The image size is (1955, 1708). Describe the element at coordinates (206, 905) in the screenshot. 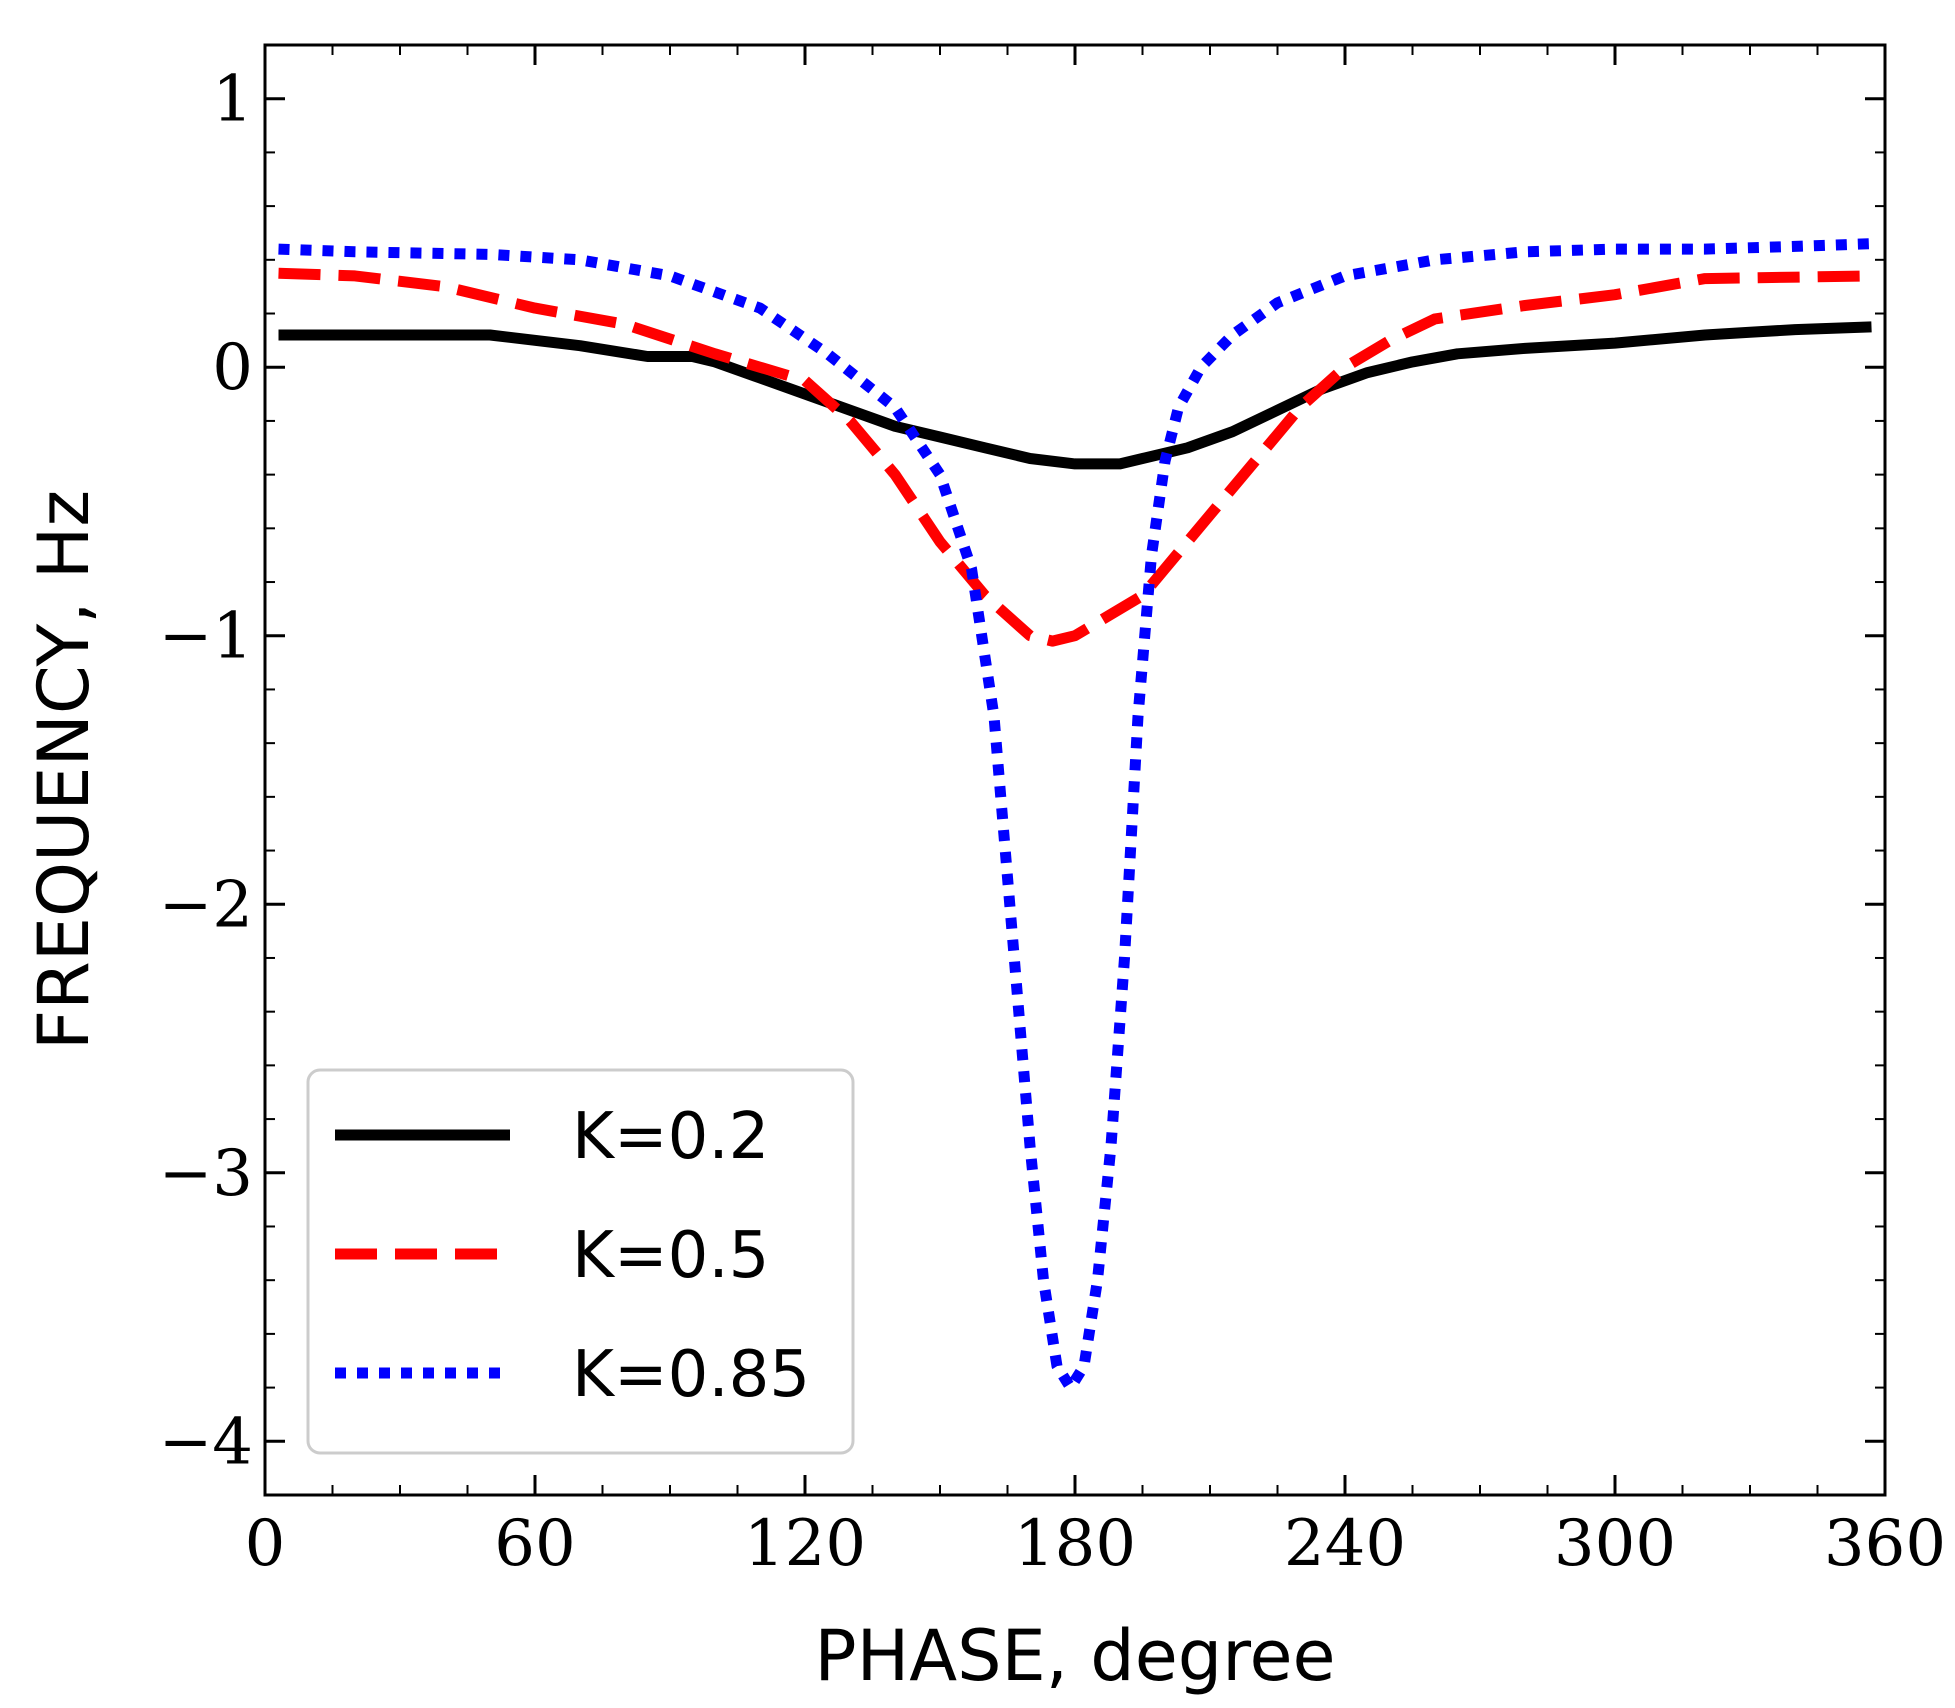

I see `y-tick-label: −2` at that location.